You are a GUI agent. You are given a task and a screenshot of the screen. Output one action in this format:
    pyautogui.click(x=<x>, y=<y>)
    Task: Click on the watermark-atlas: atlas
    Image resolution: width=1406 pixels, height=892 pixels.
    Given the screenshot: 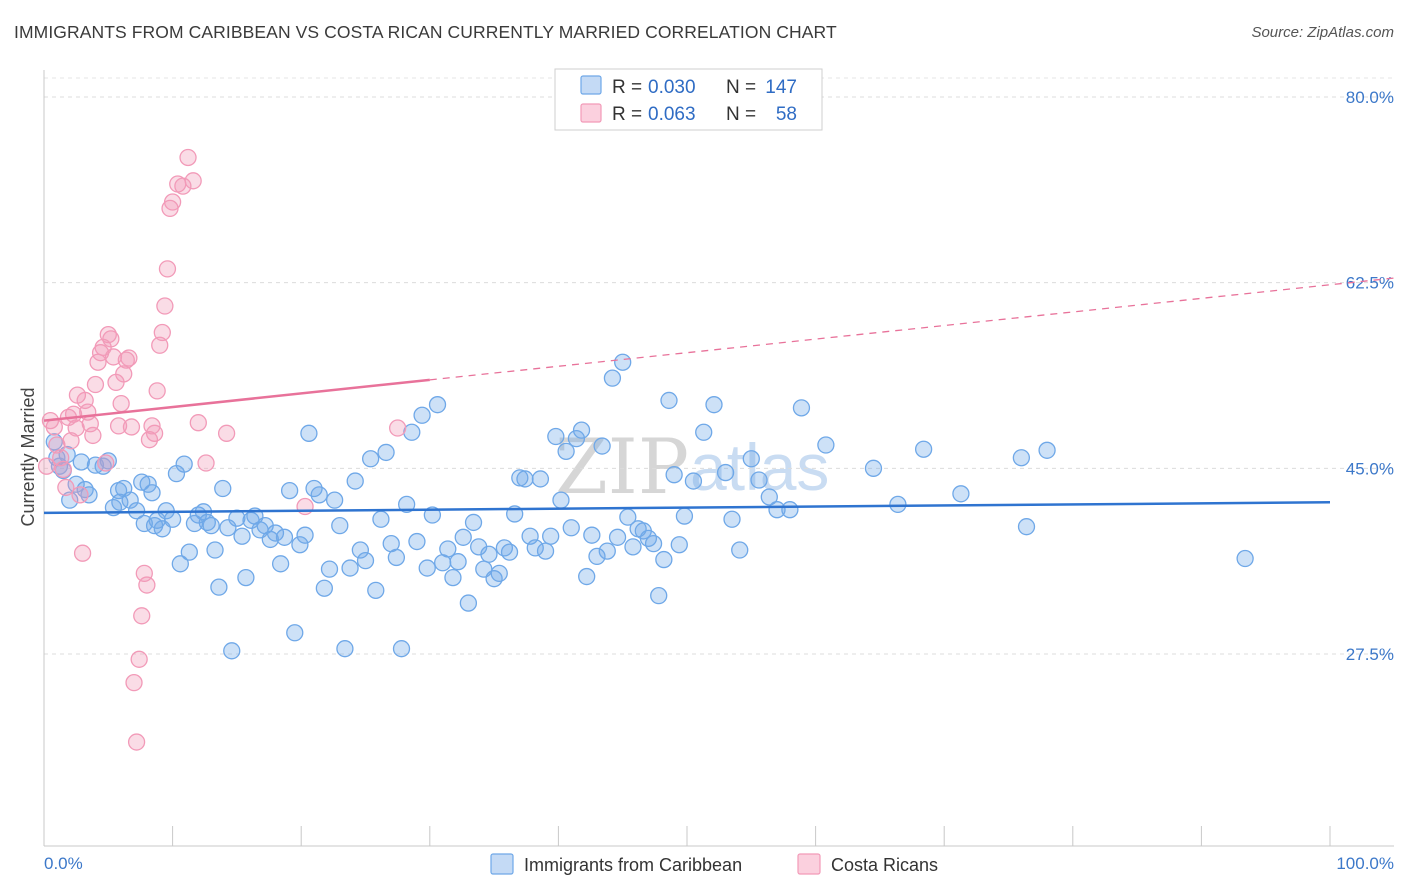 What is the action you would take?
    pyautogui.click(x=759, y=467)
    